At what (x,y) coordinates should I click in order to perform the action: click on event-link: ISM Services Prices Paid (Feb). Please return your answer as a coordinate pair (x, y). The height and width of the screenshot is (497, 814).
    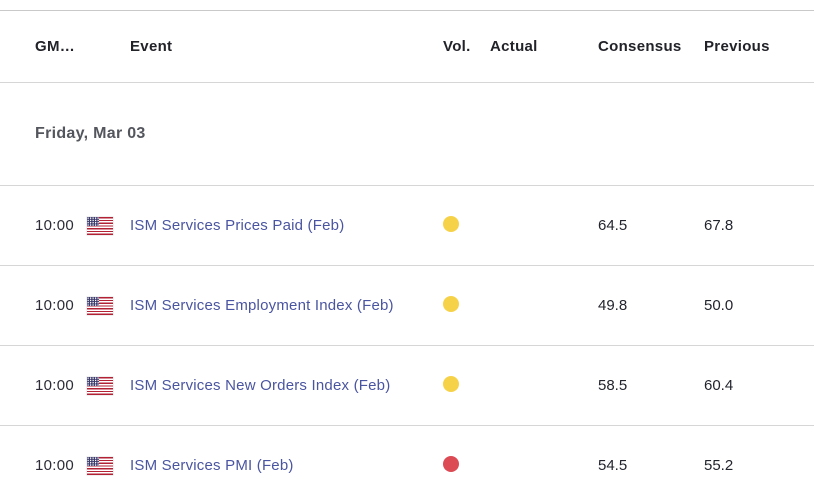
    Looking at the image, I should click on (237, 225).